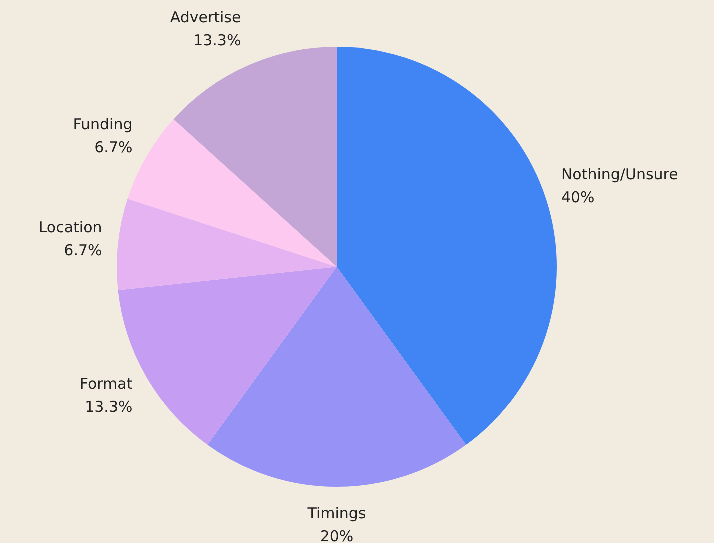 This screenshot has height=543, width=714. I want to click on slice-label: Format, so click(106, 384).